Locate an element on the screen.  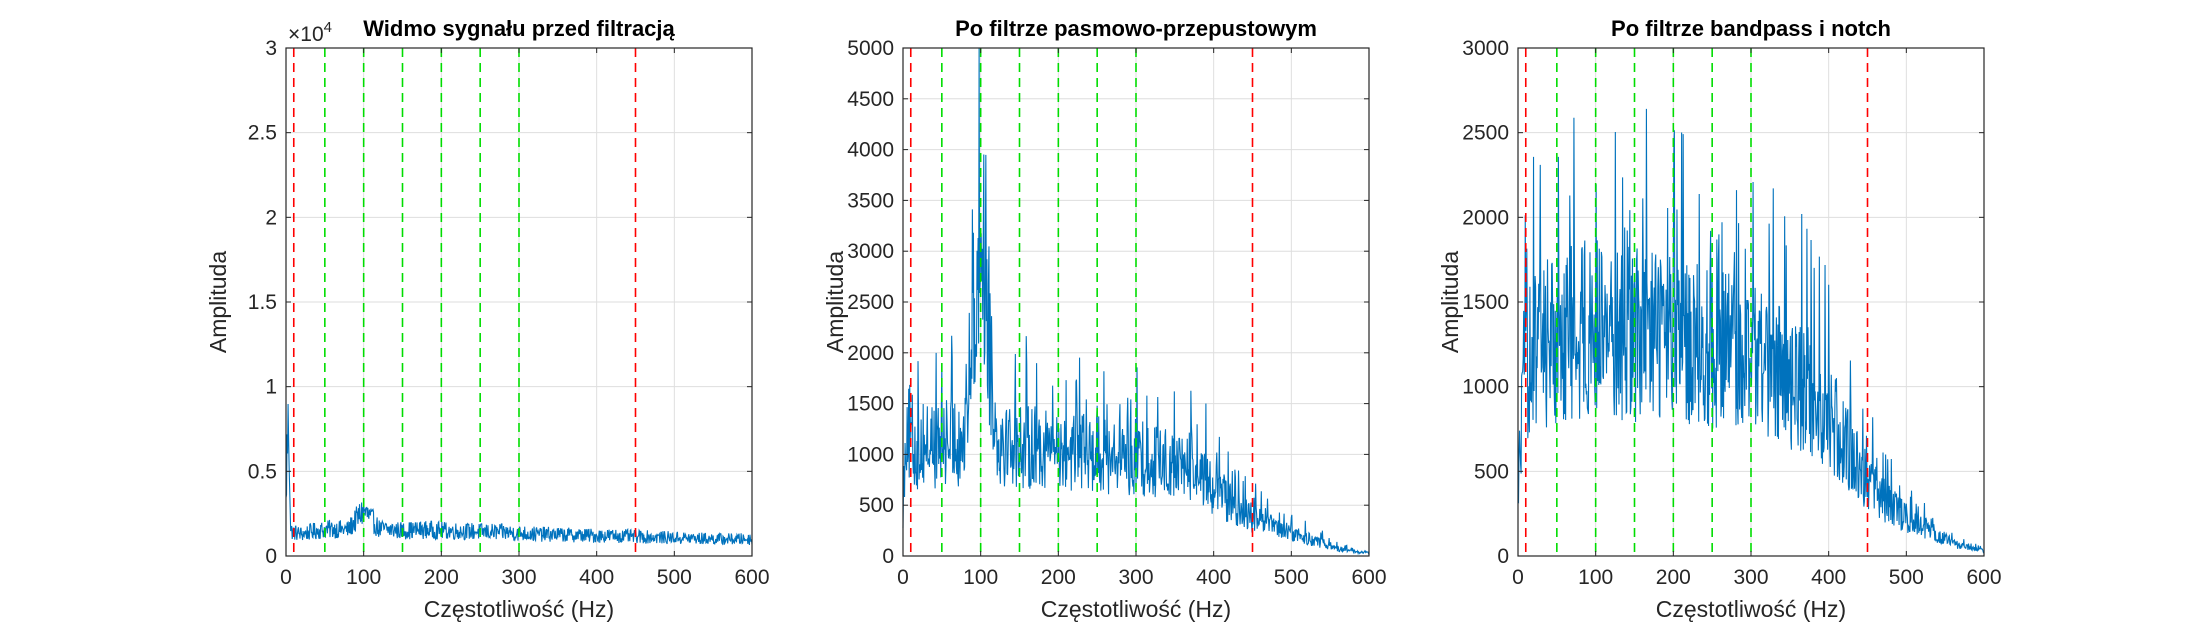
chart-title: Po filtrze pasmowo-przepustowym is located at coordinates (1136, 28).